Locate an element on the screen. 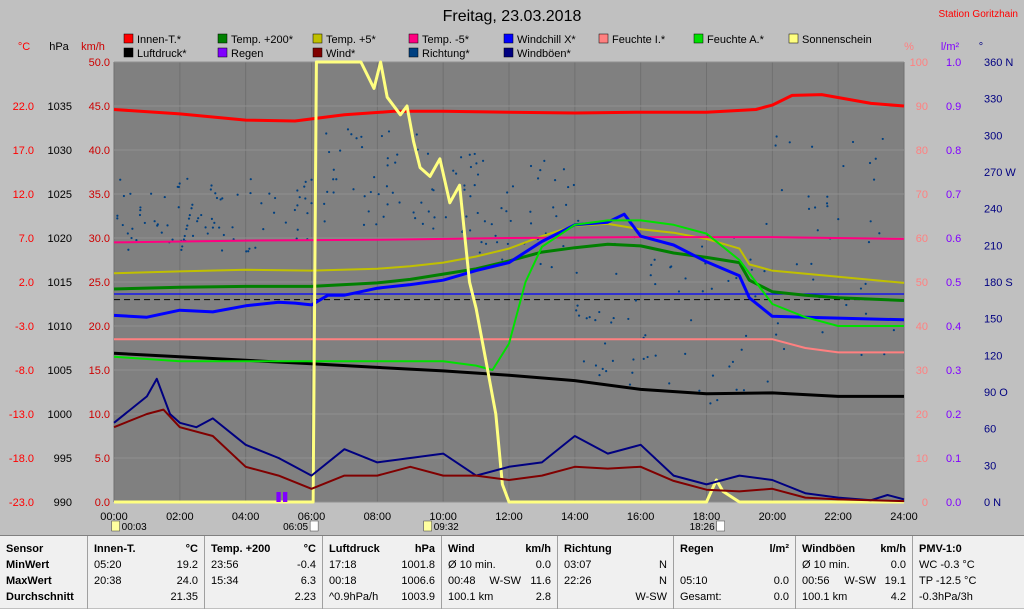 This screenshot has height=609, width=1024. axis-unit: l/m² is located at coordinates (950, 47).